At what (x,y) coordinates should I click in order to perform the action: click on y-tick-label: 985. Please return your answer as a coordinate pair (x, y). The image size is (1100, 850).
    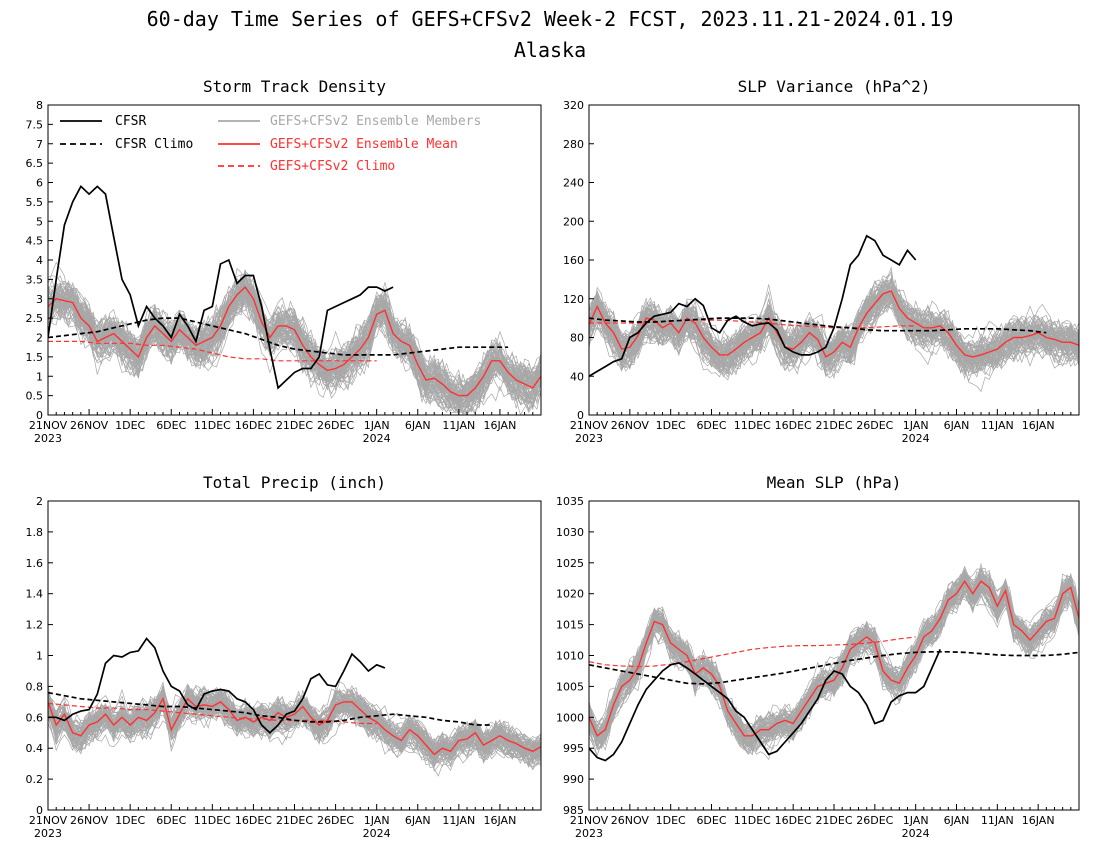
    Looking at the image, I should click on (573, 810).